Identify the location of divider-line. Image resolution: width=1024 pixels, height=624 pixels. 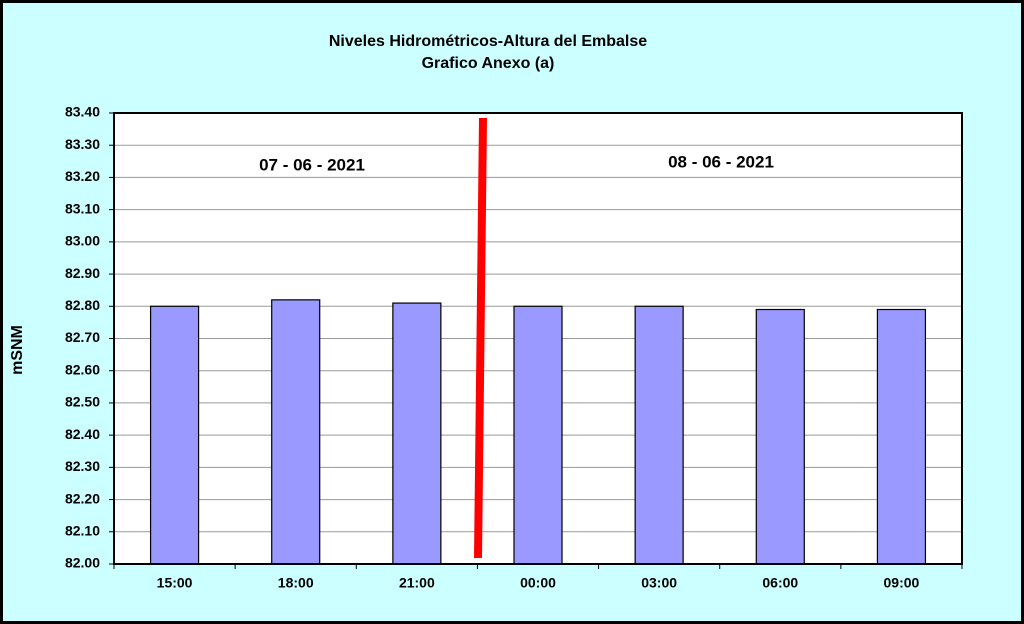
(480, 338).